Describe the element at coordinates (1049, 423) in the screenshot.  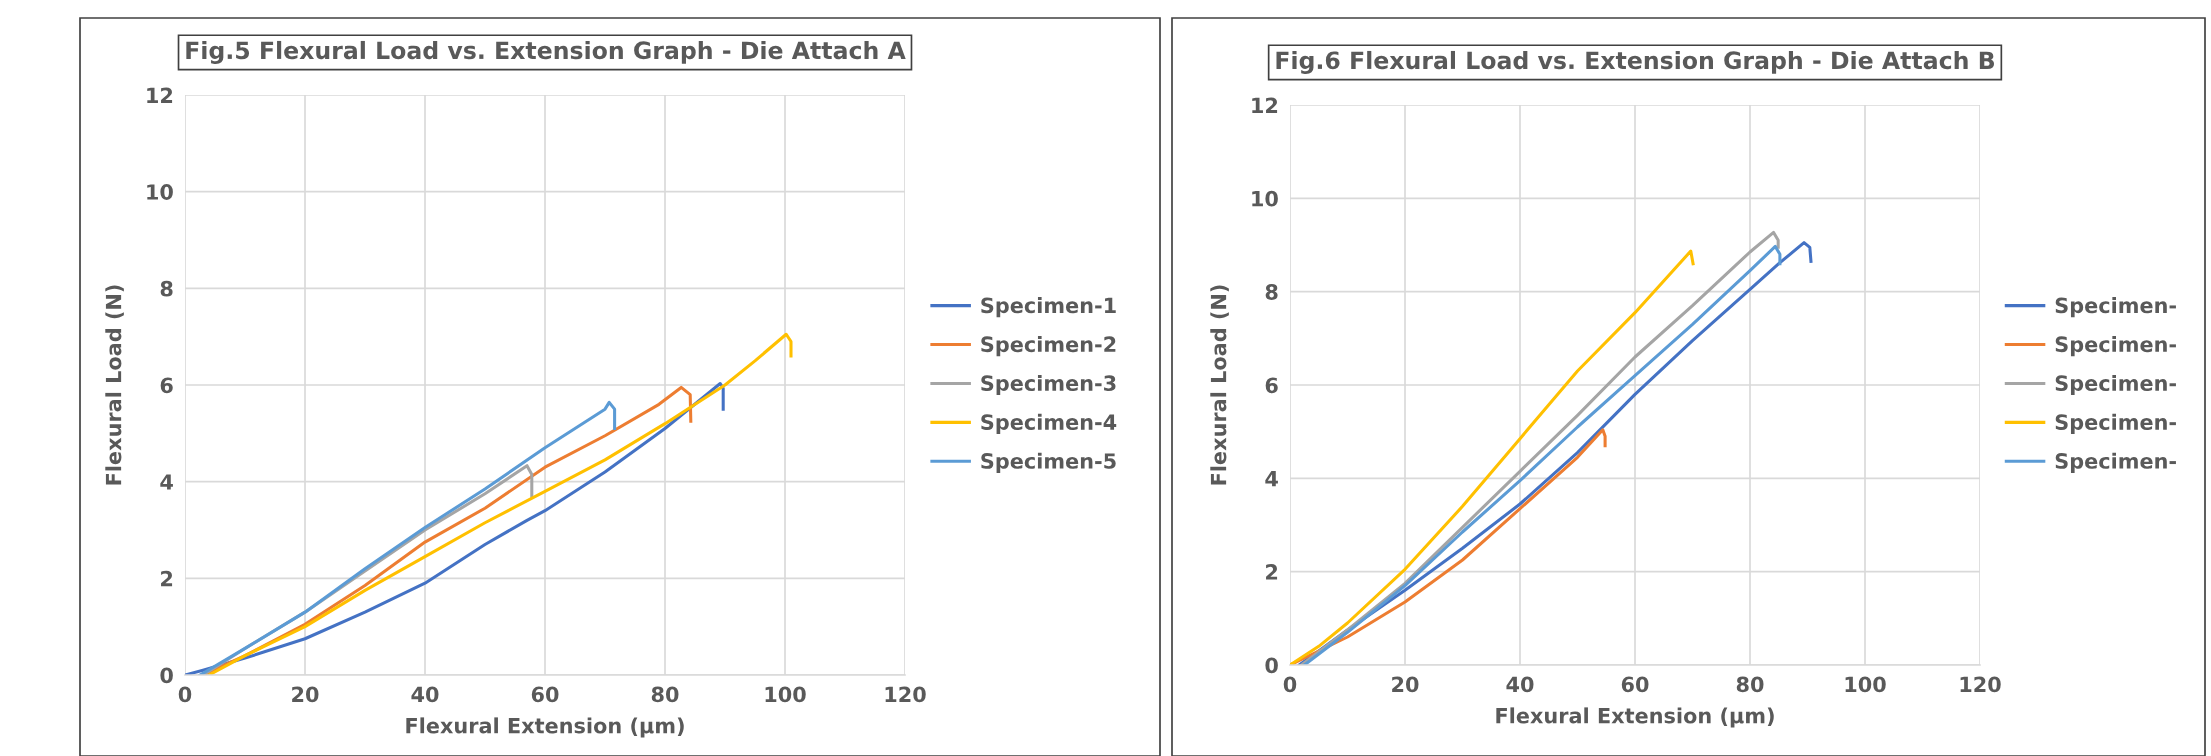
I see `legend-label: Specimen-4` at that location.